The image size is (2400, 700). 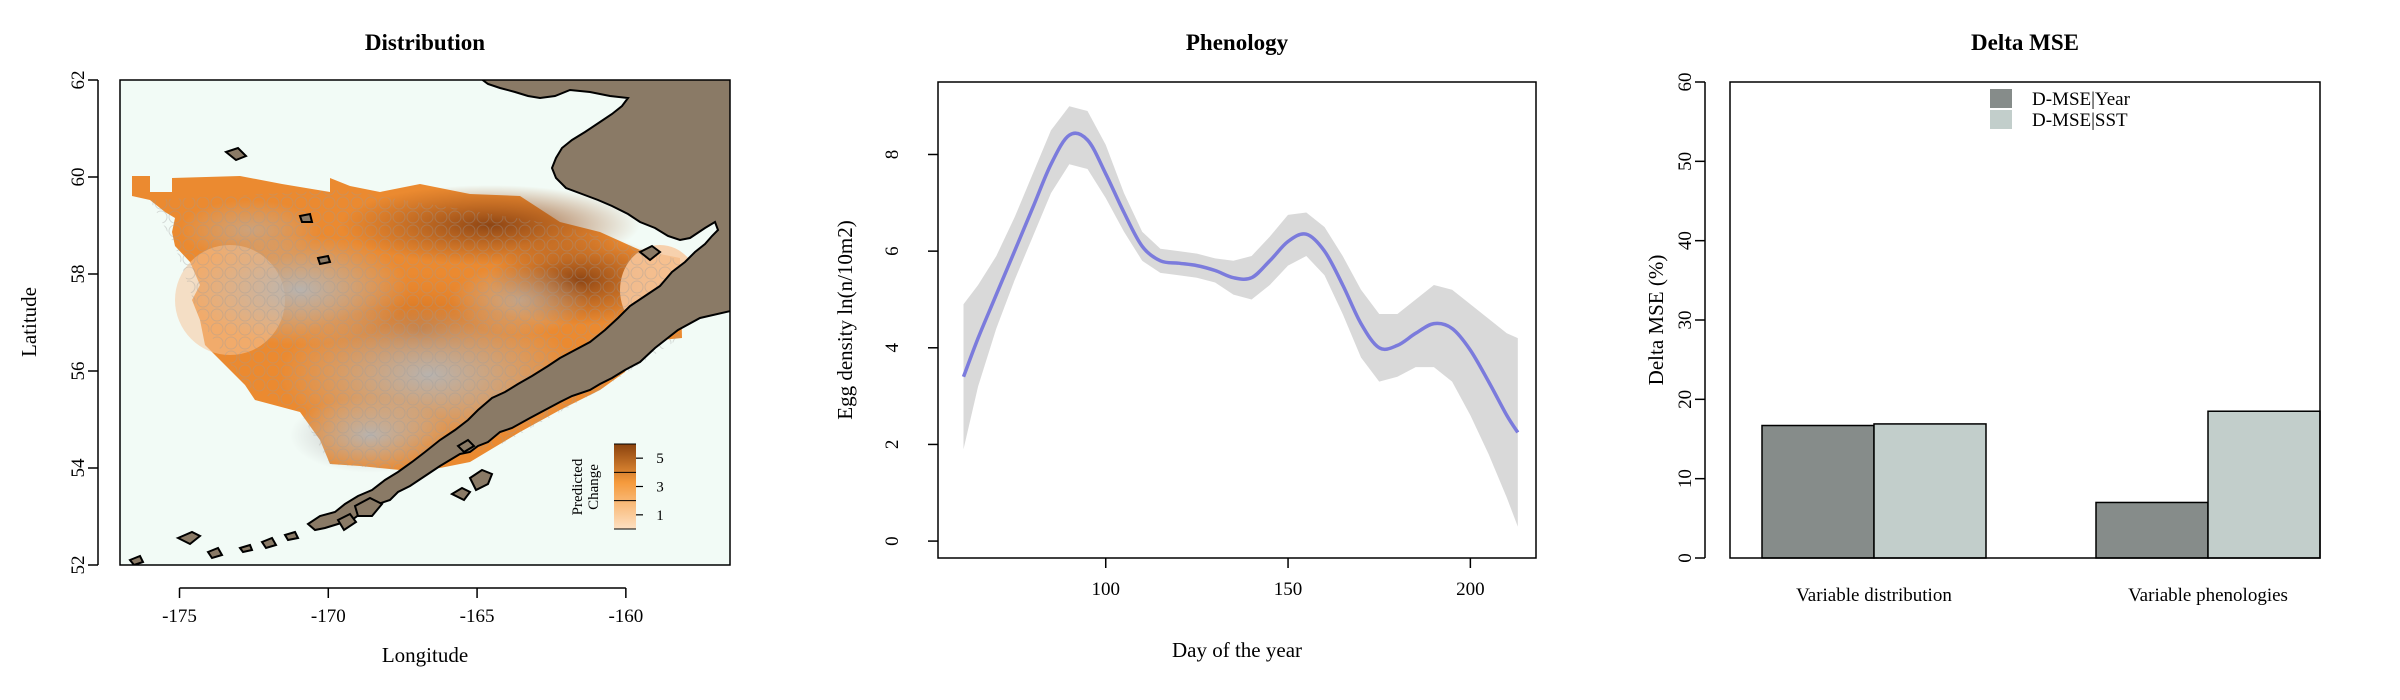 I want to click on y-tick-label: 4, so click(x=892, y=348).